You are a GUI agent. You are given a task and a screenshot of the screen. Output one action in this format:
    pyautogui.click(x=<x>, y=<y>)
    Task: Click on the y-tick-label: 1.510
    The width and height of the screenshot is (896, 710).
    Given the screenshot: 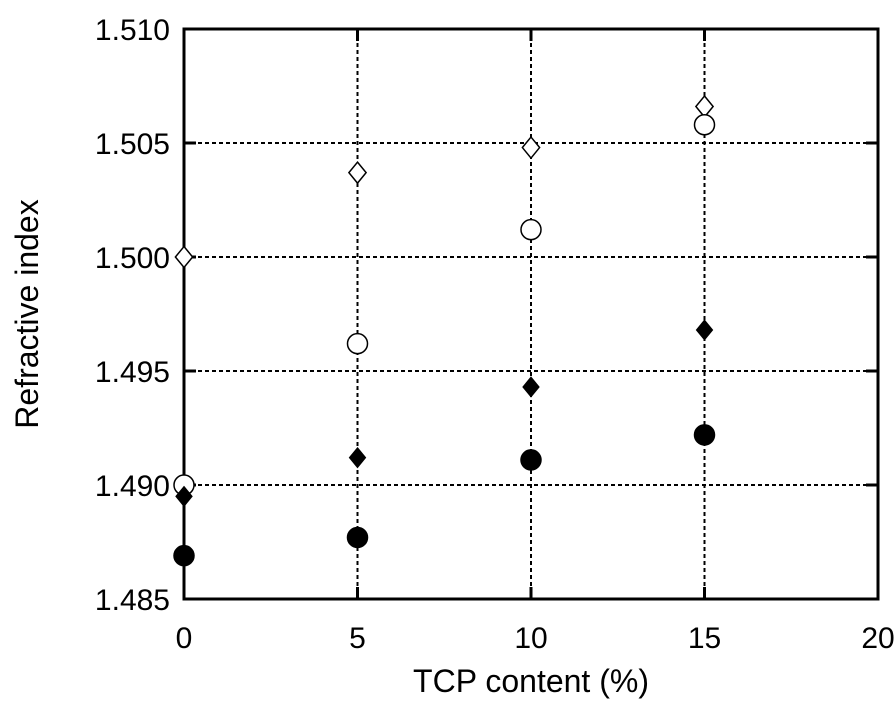 What is the action you would take?
    pyautogui.click(x=132, y=30)
    